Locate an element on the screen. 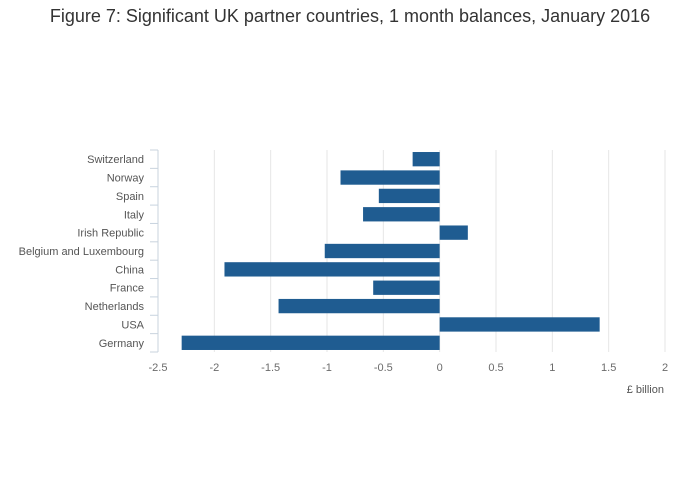 Image resolution: width=700 pixels, height=502 pixels. category-label: Irish Republic is located at coordinates (110, 234).